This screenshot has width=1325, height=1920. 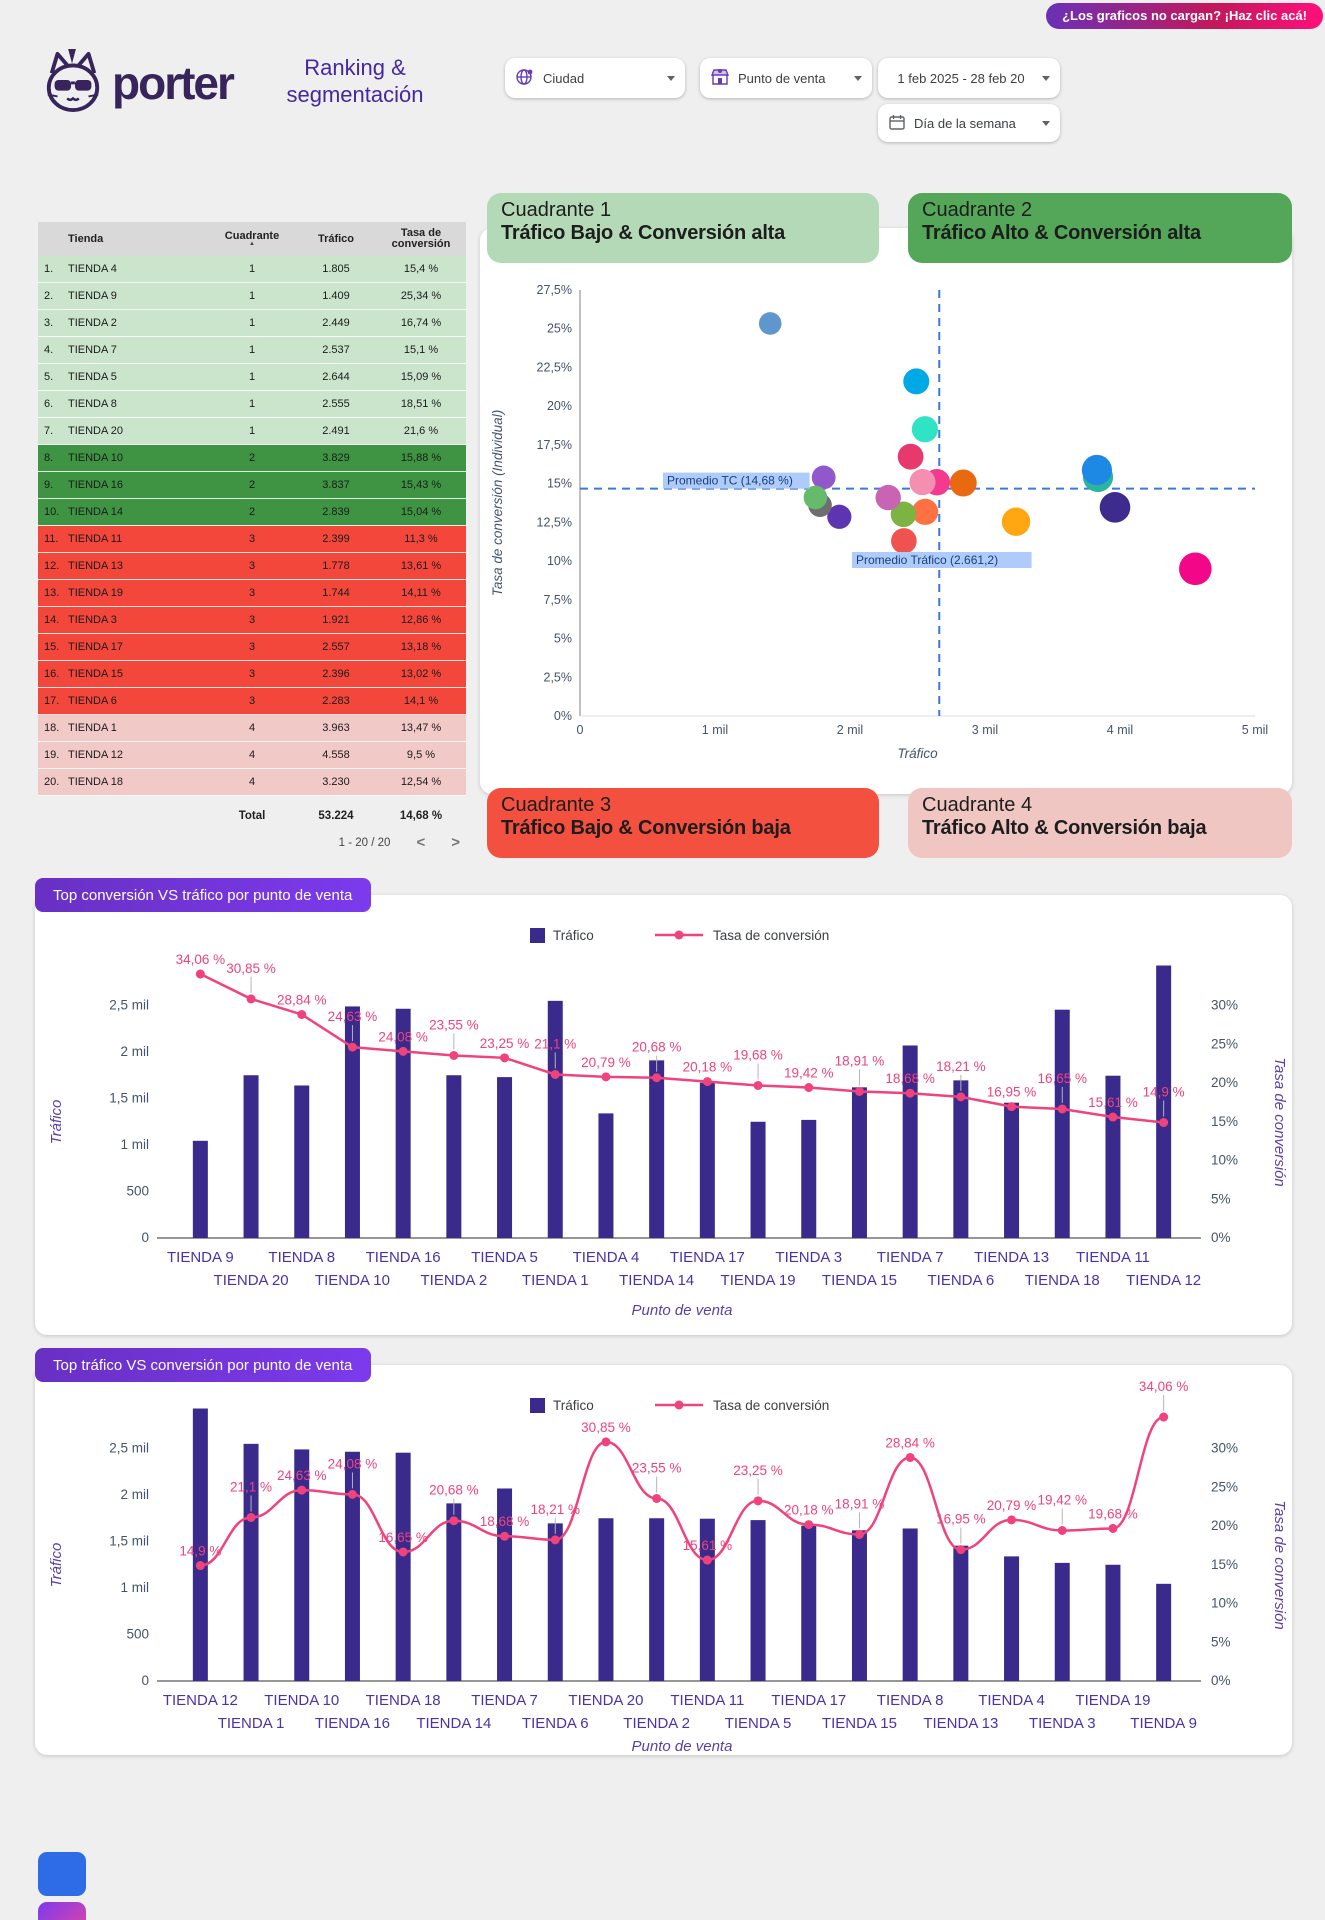 I want to click on col-tienda: Tienda, so click(x=86, y=239).